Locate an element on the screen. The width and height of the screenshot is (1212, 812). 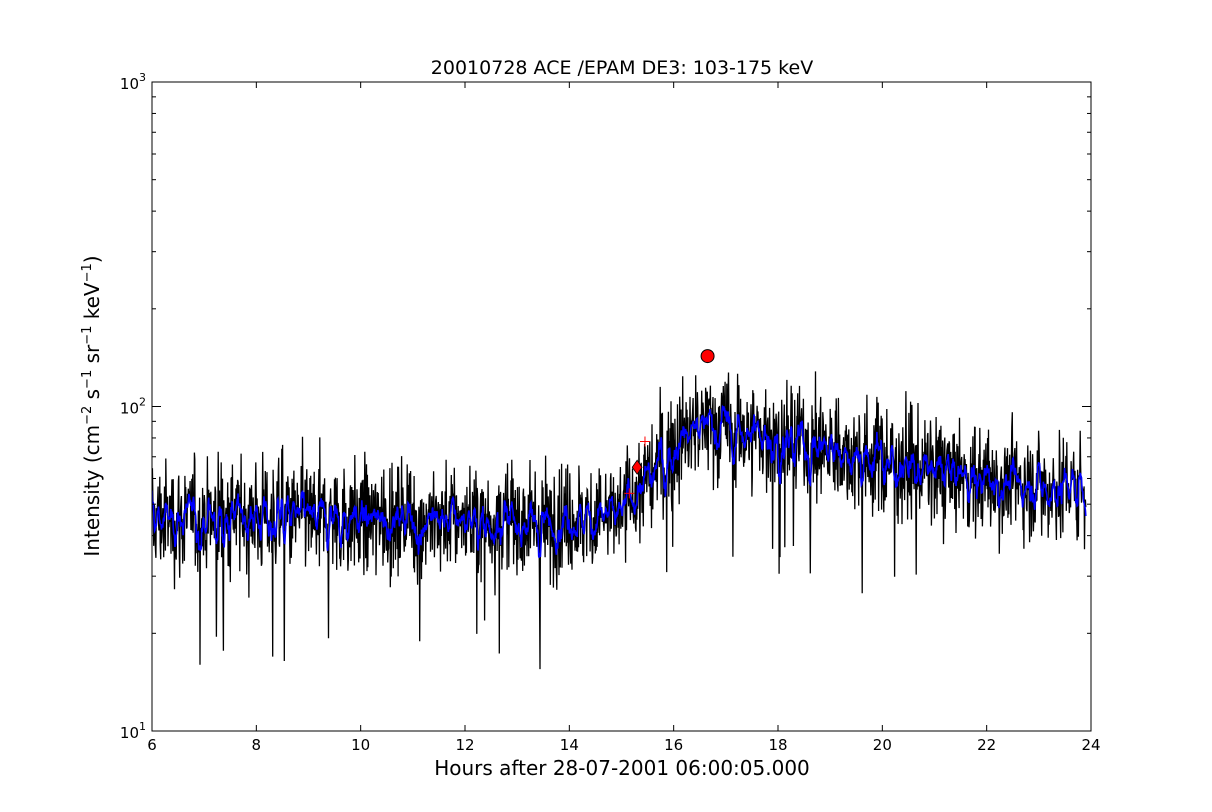
y-label-exponent: −2 is located at coordinates (87, 415).